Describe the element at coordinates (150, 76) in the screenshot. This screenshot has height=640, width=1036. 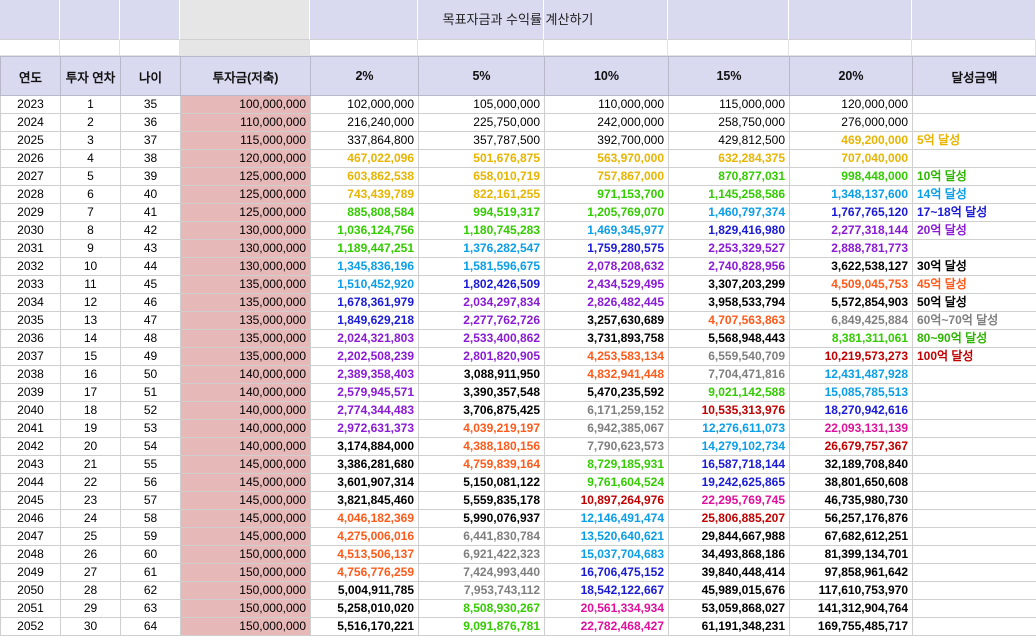
I see `header-age: 나이` at that location.